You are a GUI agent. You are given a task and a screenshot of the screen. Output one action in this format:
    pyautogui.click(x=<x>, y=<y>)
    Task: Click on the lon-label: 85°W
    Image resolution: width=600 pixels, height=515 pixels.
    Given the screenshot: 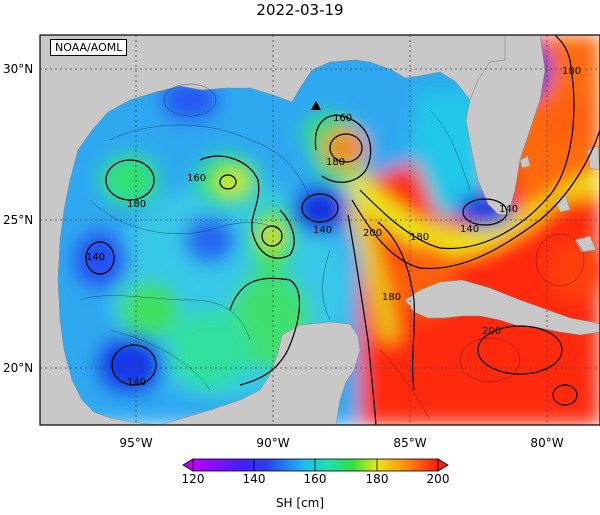 What is the action you would take?
    pyautogui.click(x=410, y=443)
    